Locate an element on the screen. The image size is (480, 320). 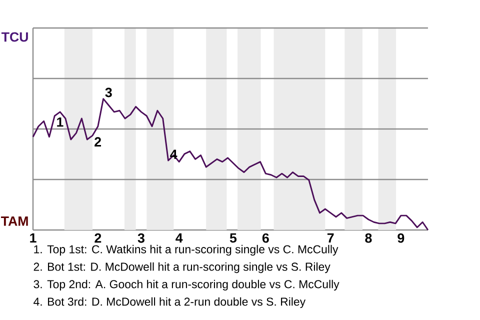
text: 4. Bot 3rd: D. McDowell hit a 2-run double vs S. Riley is located at coordinates (170, 302).